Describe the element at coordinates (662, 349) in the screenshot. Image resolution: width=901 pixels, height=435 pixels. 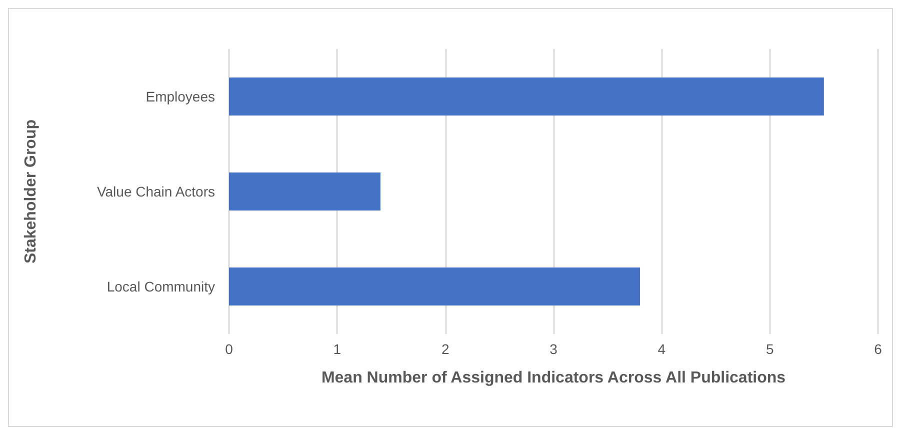
I see `x-tick-label: 4` at that location.